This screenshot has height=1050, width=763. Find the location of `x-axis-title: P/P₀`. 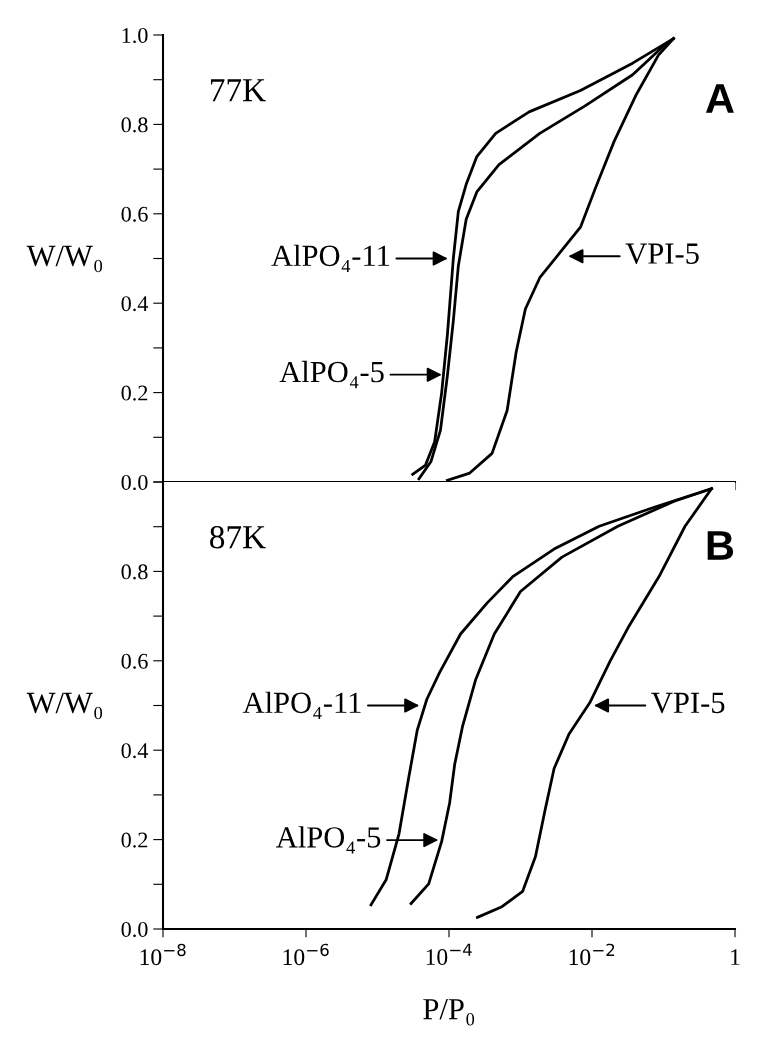

x-axis-title: P/P₀ is located at coordinates (449, 1012).